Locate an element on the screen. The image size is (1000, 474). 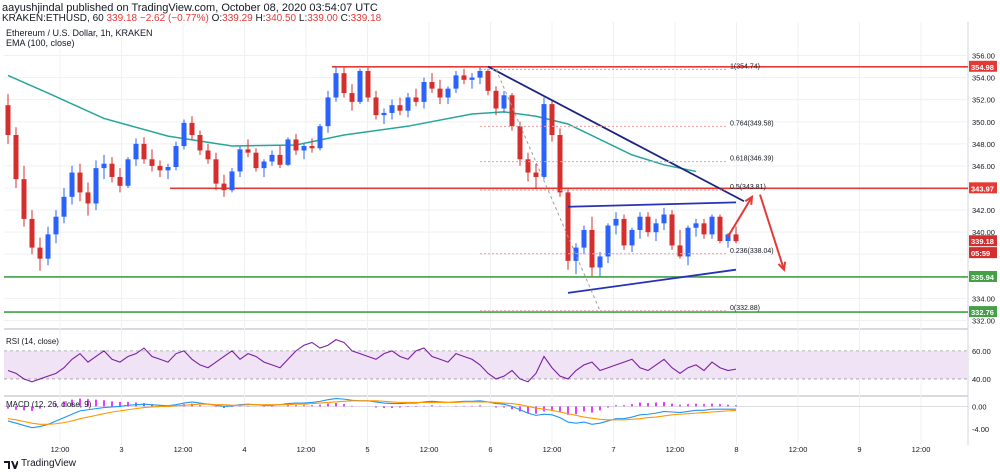
y-tick-label: 342.00 is located at coordinates (983, 210).